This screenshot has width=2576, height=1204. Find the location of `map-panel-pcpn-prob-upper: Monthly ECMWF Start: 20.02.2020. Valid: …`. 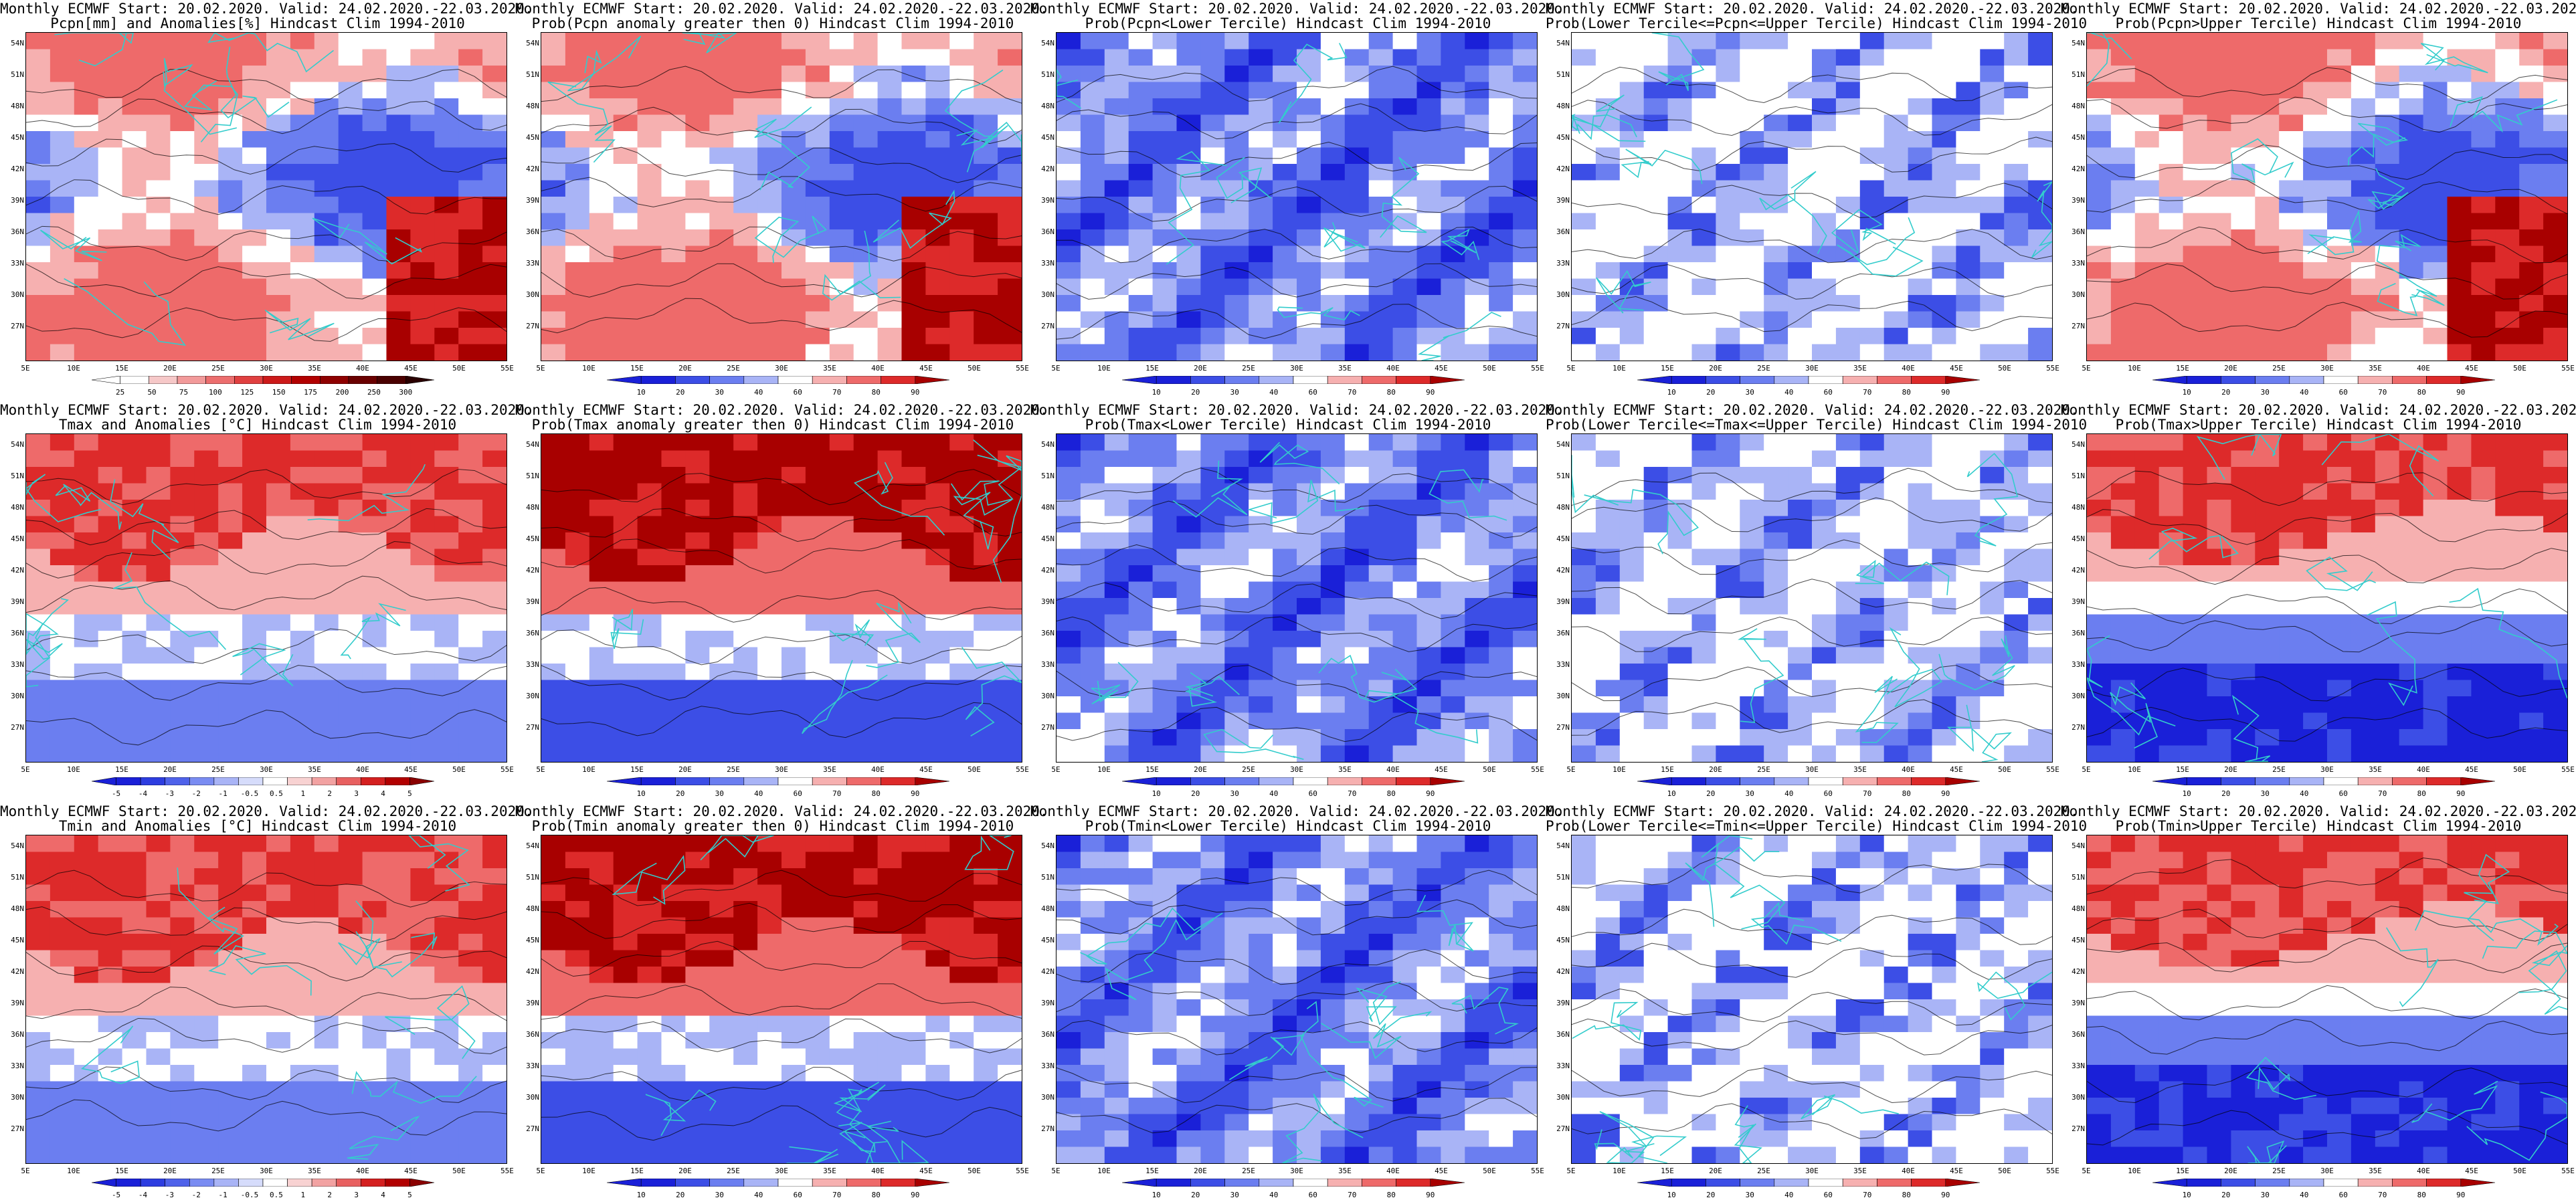

map-panel-pcpn-prob-upper: Monthly ECMWF Start: 20.02.2020. Valid: … is located at coordinates (2318, 200).